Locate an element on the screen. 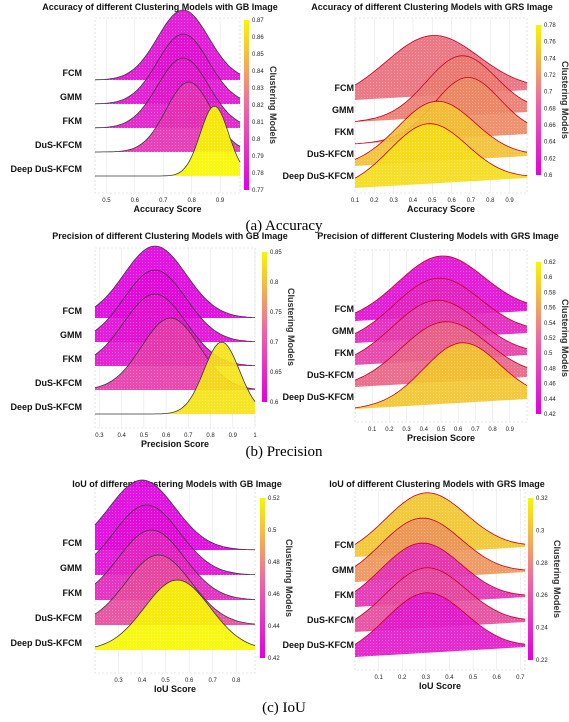  colorbar-tick-label: 0.54 is located at coordinates (550, 324).